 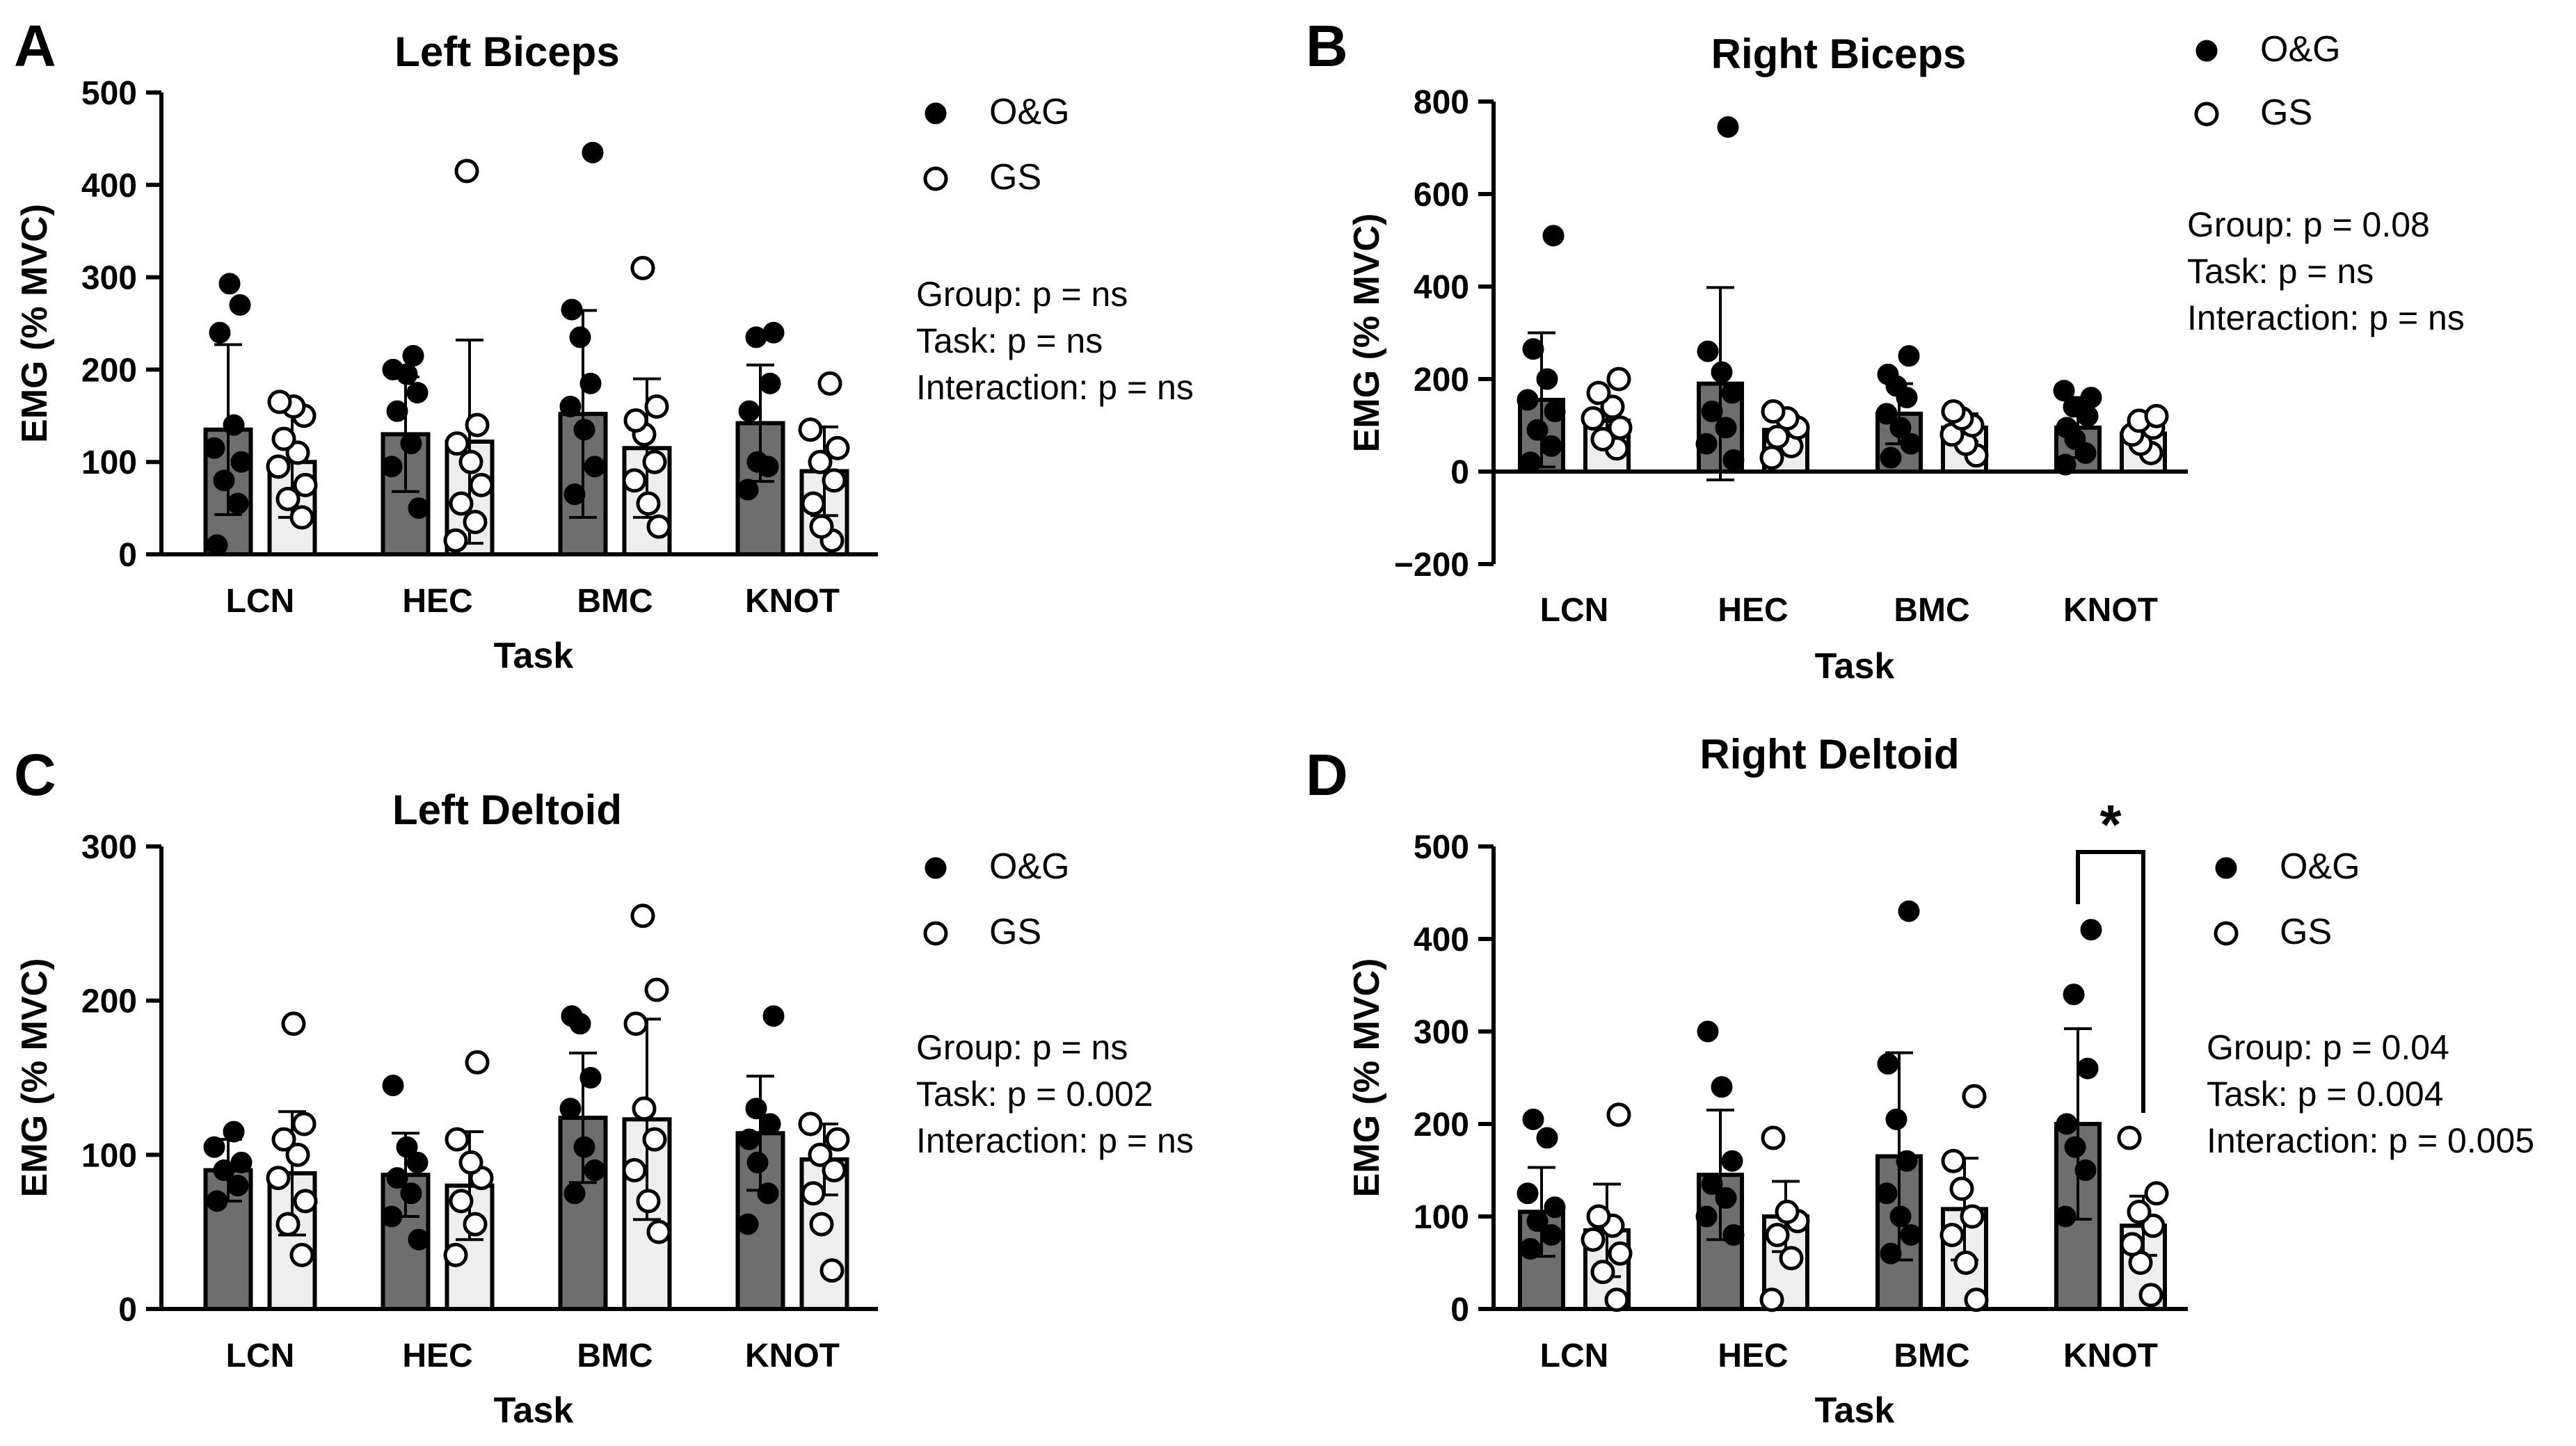 What do you see at coordinates (2226, 934) in the screenshot?
I see `legend-marker-gs` at bounding box center [2226, 934].